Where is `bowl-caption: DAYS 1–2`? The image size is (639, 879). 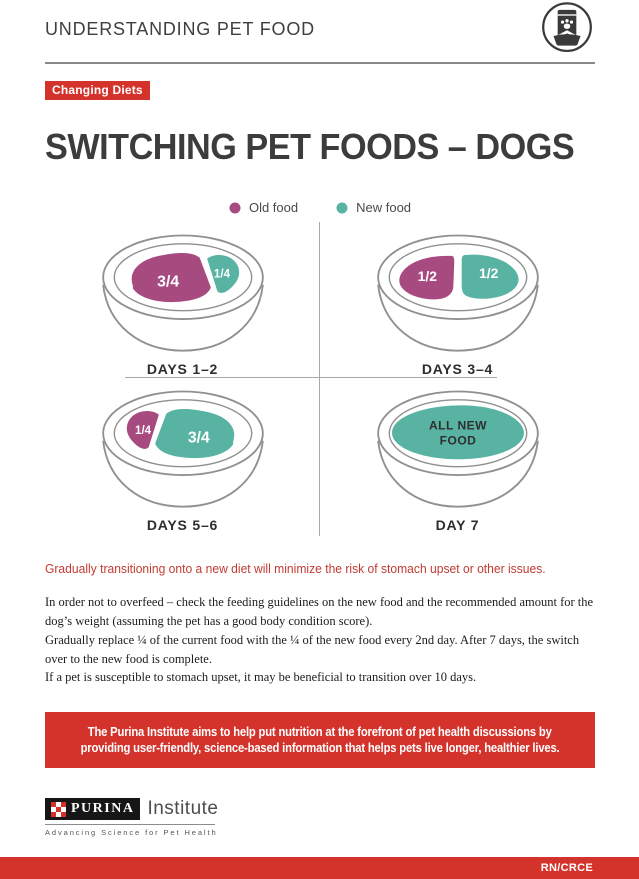
bowl-caption: DAYS 1–2 is located at coordinates (182, 369).